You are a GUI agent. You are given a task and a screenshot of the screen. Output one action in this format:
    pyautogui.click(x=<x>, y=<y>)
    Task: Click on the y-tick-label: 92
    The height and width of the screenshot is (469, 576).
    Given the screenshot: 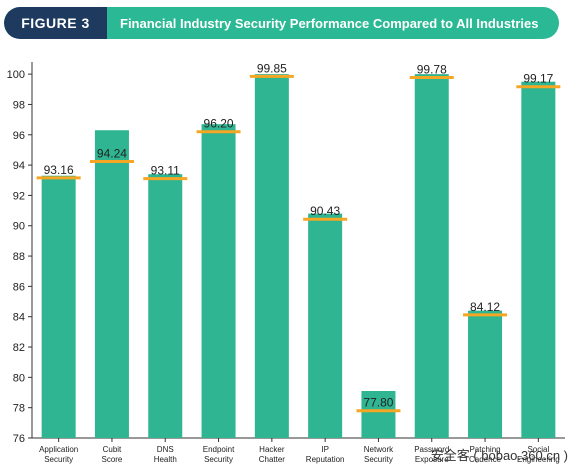 What is the action you would take?
    pyautogui.click(x=19, y=196)
    